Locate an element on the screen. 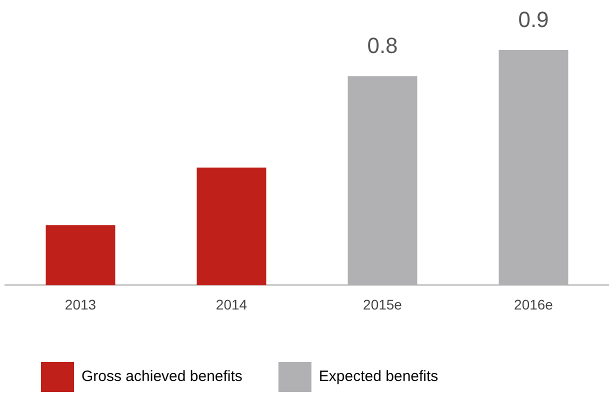 This screenshot has width=609, height=412. x-tick-label: 2013 is located at coordinates (80, 304).